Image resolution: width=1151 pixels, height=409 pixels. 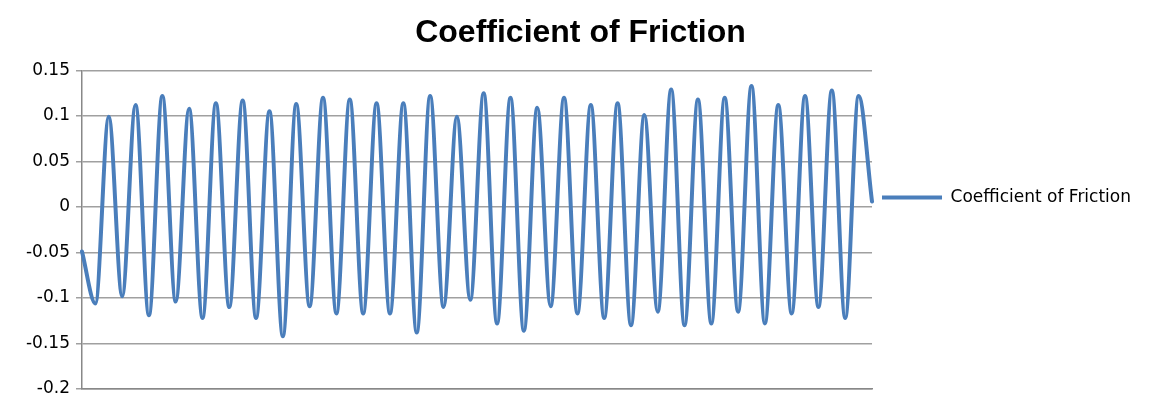 What do you see at coordinates (580, 31) in the screenshot?
I see `chart-title: Coefficient of Friction` at bounding box center [580, 31].